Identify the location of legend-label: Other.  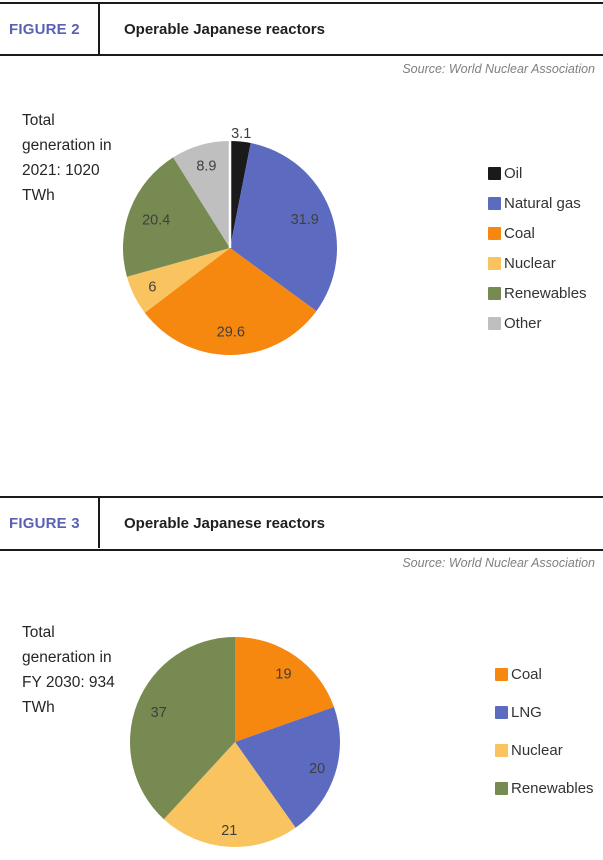
(523, 323).